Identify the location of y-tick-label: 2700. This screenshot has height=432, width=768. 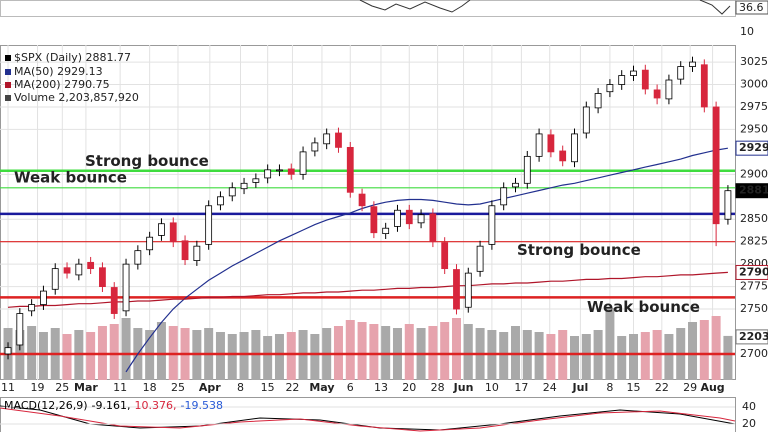
(754, 353).